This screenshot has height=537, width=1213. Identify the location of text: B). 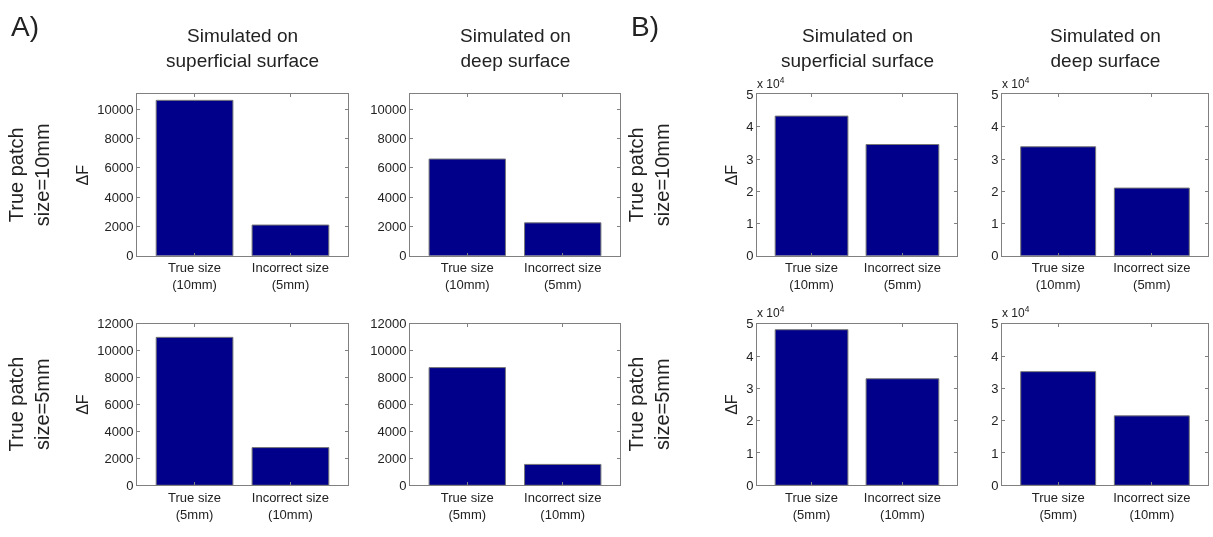
(645, 26).